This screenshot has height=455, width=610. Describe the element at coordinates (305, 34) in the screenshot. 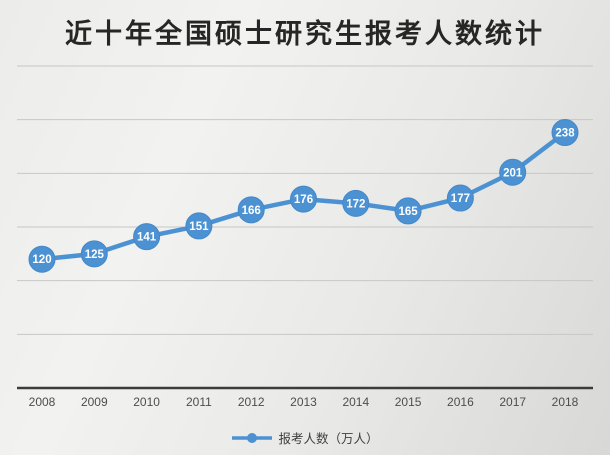

I see `chart-title: 近十年全国硕士研究生报考人数统计` at that location.